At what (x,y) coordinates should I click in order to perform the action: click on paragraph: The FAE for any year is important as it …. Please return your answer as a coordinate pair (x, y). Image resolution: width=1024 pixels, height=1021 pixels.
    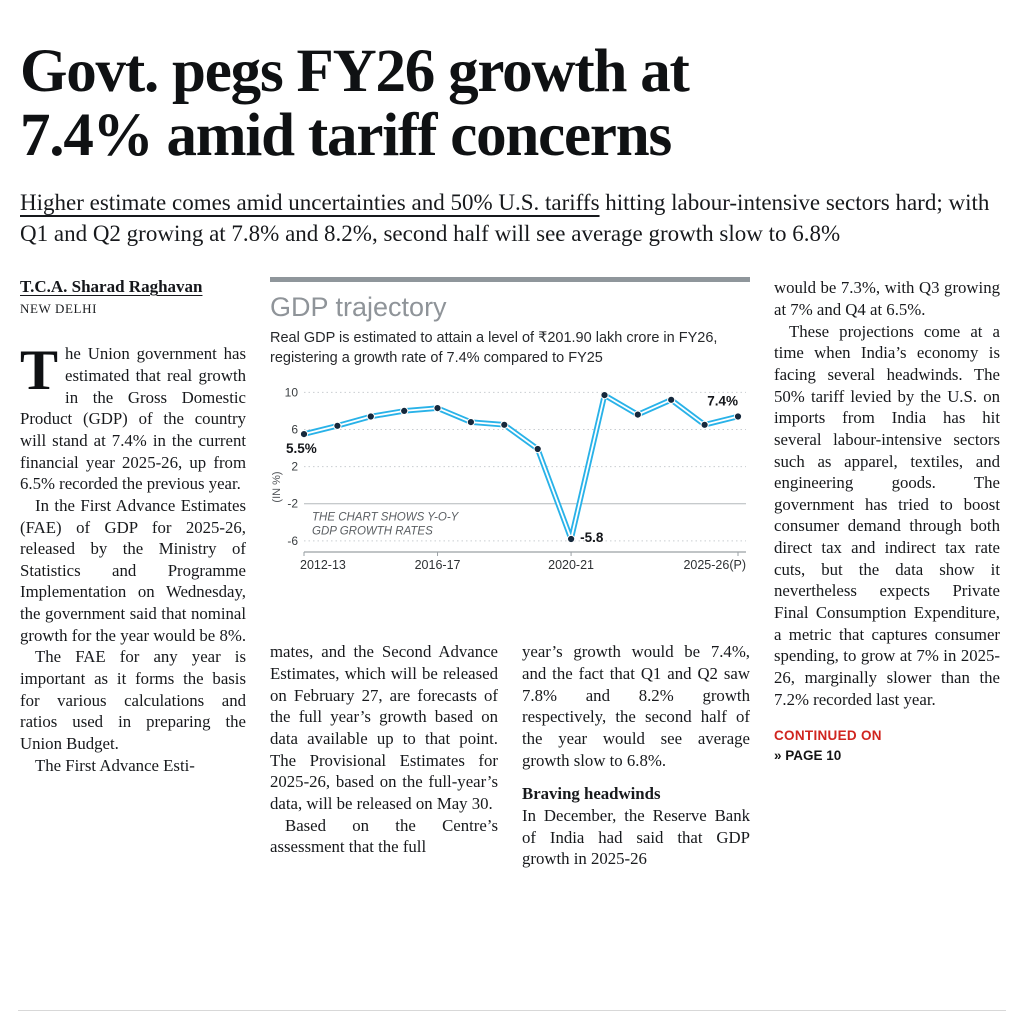
    Looking at the image, I should click on (133, 700).